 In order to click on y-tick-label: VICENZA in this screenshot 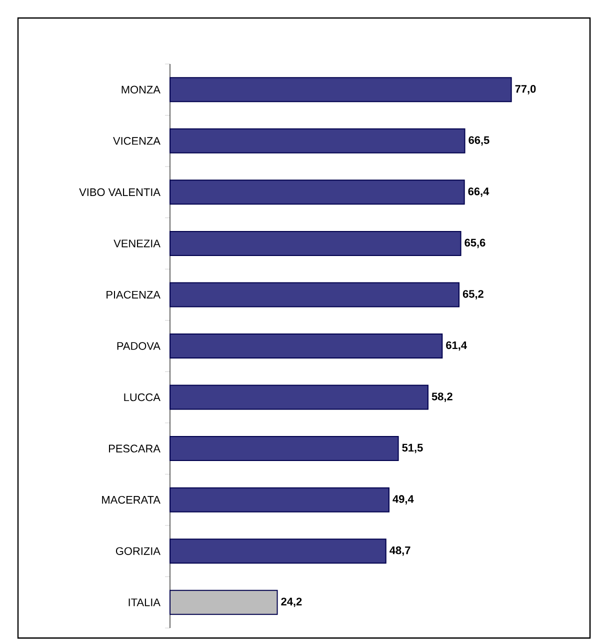, I will do `click(136, 141)`.